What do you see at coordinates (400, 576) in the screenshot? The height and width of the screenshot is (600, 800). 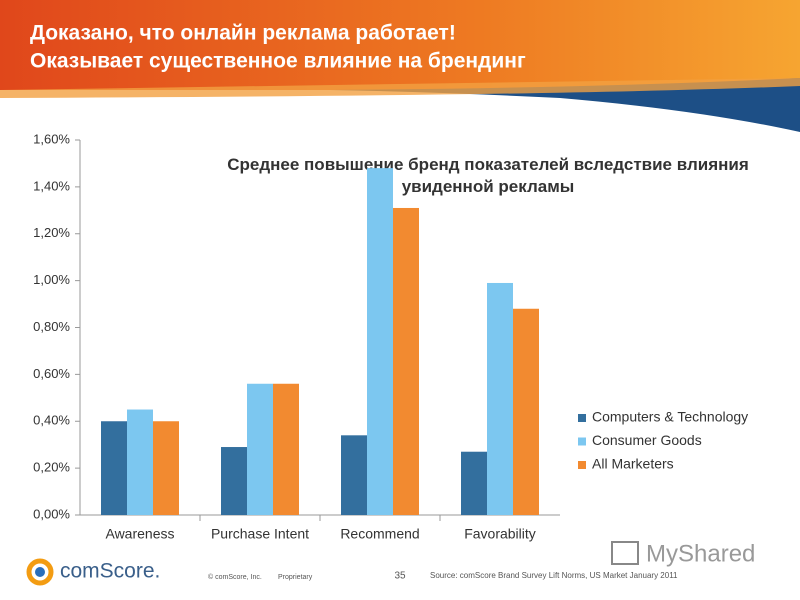 I see `page-number: 35` at bounding box center [400, 576].